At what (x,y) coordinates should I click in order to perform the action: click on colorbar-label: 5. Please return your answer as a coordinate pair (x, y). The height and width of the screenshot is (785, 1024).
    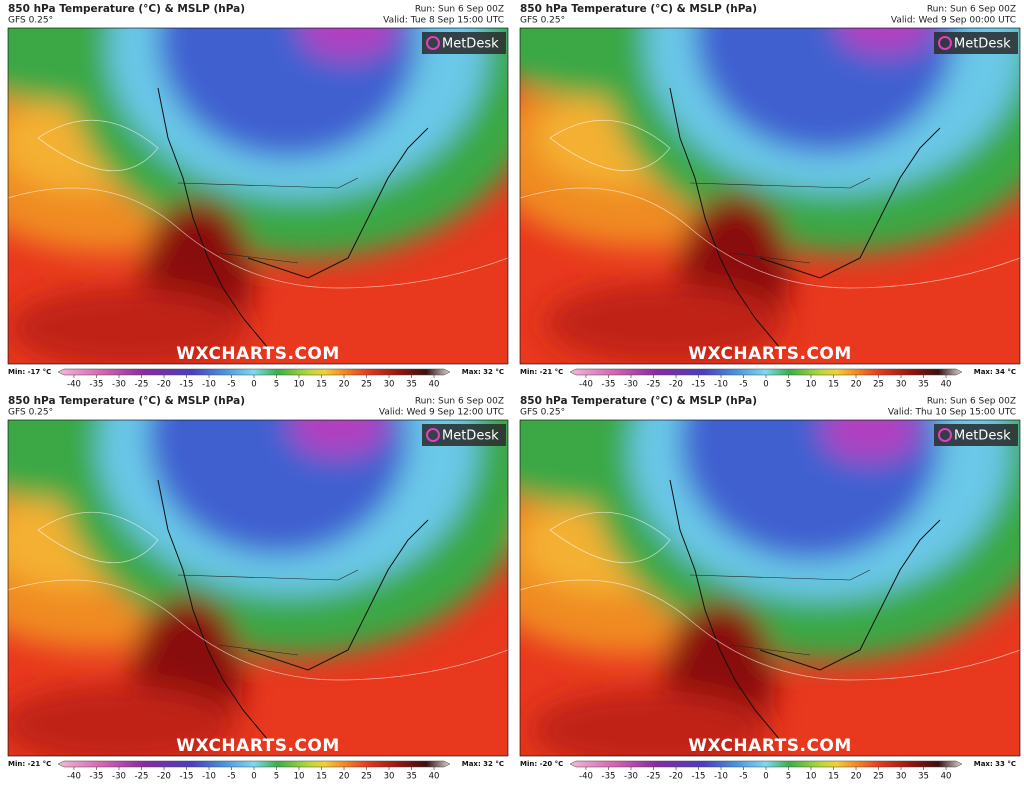
    Looking at the image, I should click on (276, 777).